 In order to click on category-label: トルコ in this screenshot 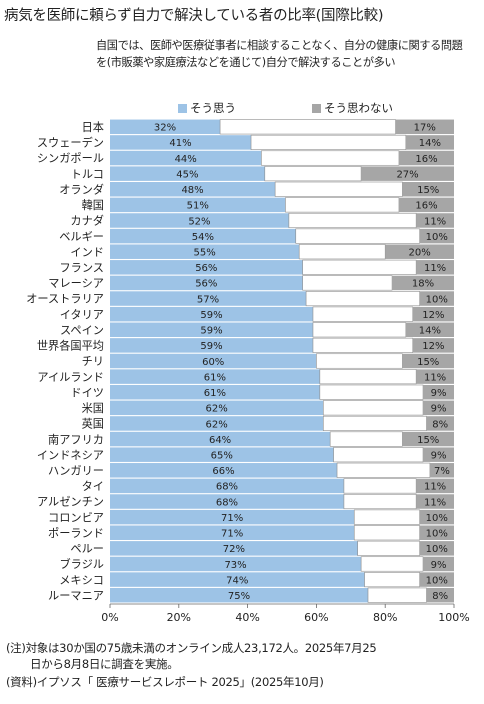, I will do `click(87, 174)`.